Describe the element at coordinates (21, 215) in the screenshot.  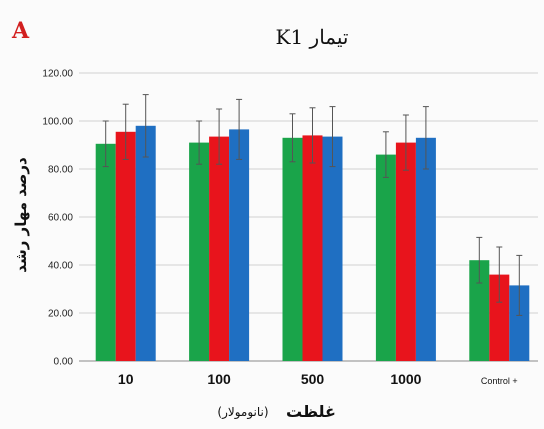
I see `y-axis-label: درصد مهار رشد` at that location.